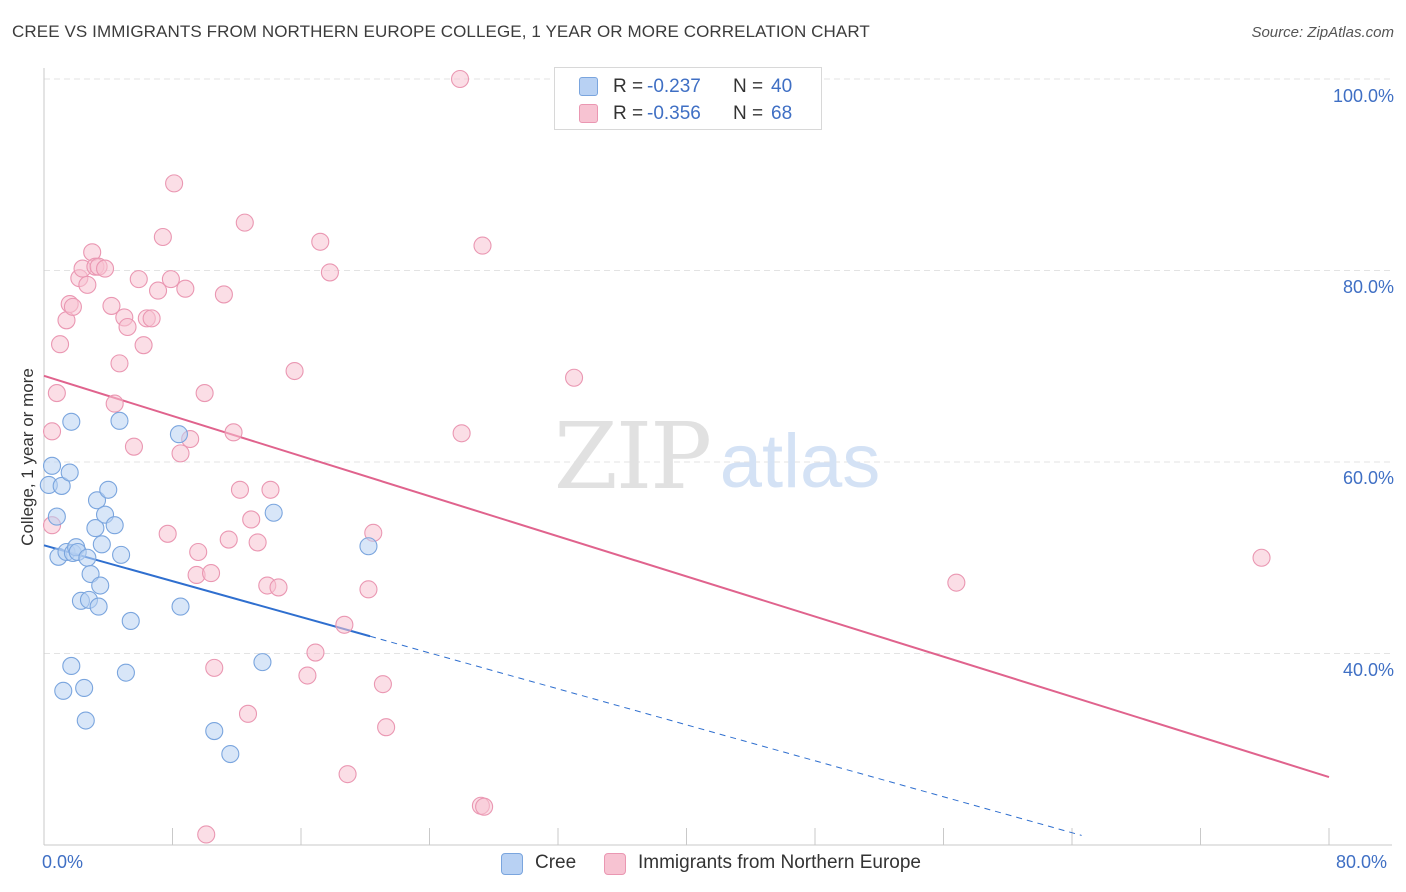 This screenshot has width=1406, height=892. What do you see at coordinates (1368, 670) in the screenshot?
I see `y-tick-label-40: 40.0%` at bounding box center [1368, 670].